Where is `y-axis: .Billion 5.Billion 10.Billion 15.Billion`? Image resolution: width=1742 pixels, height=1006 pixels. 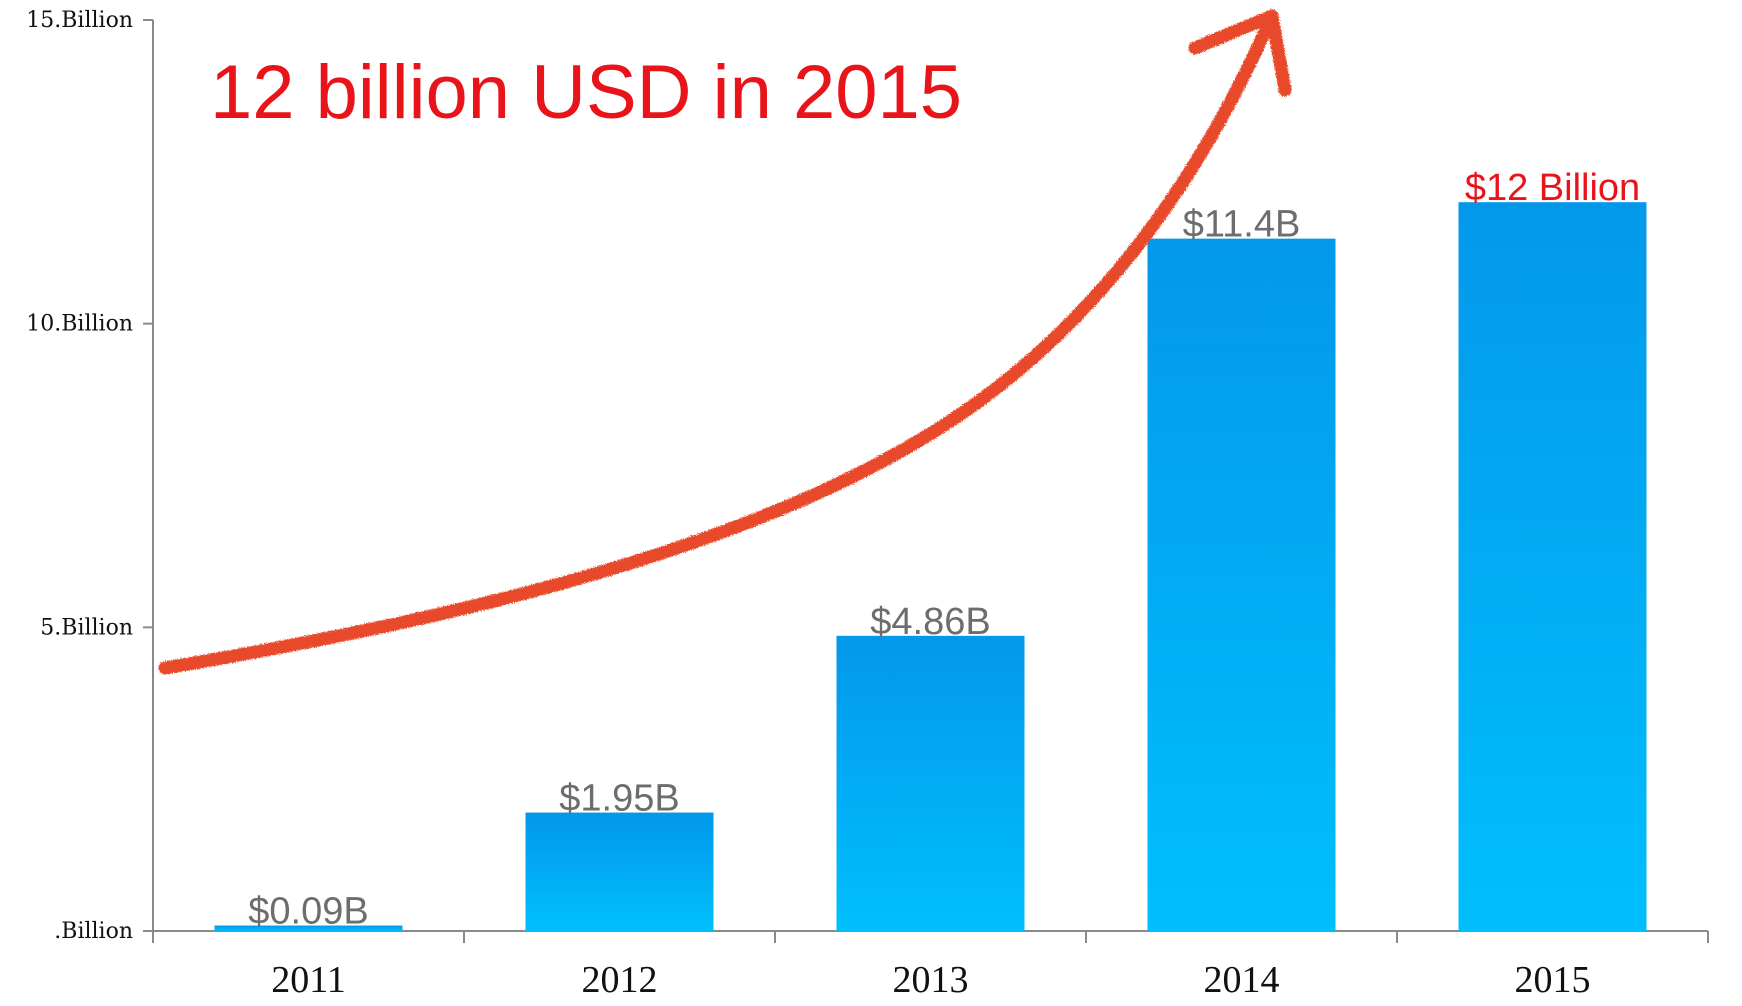
y-axis: .Billion 5.Billion 10.Billion 15.Billion is located at coordinates (90, 476).